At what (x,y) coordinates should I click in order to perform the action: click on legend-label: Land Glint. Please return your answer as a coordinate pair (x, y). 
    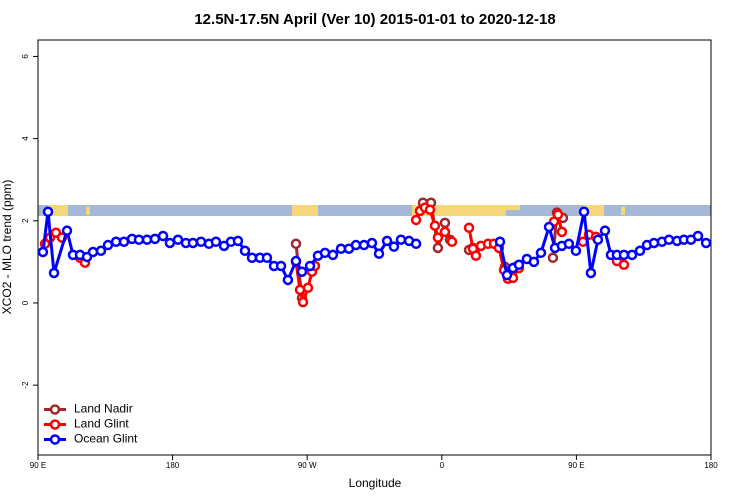
    Looking at the image, I should click on (101, 424).